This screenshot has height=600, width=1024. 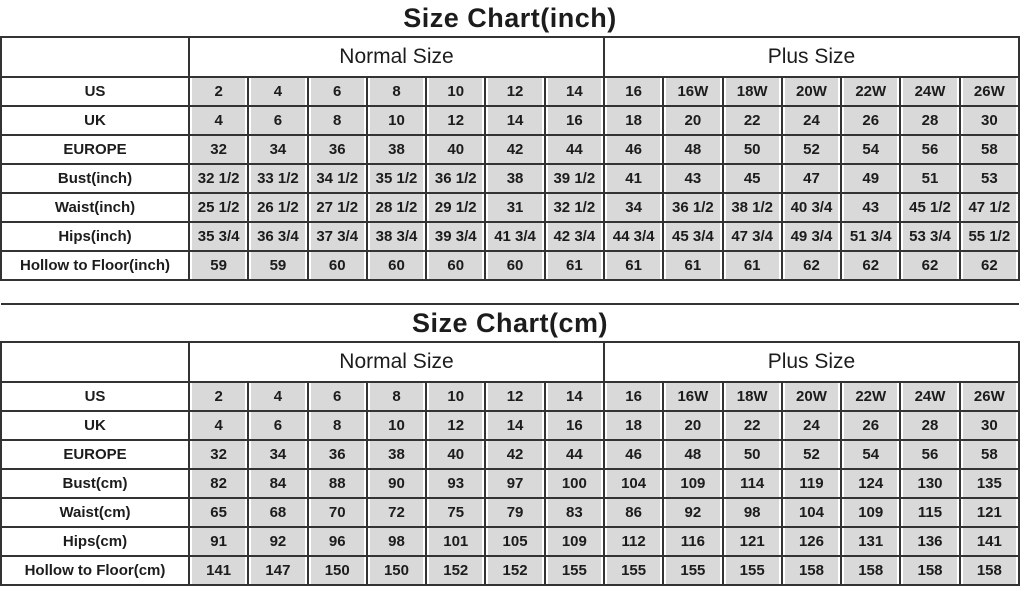 What do you see at coordinates (218, 541) in the screenshot?
I see `size-value-cell: 91` at bounding box center [218, 541].